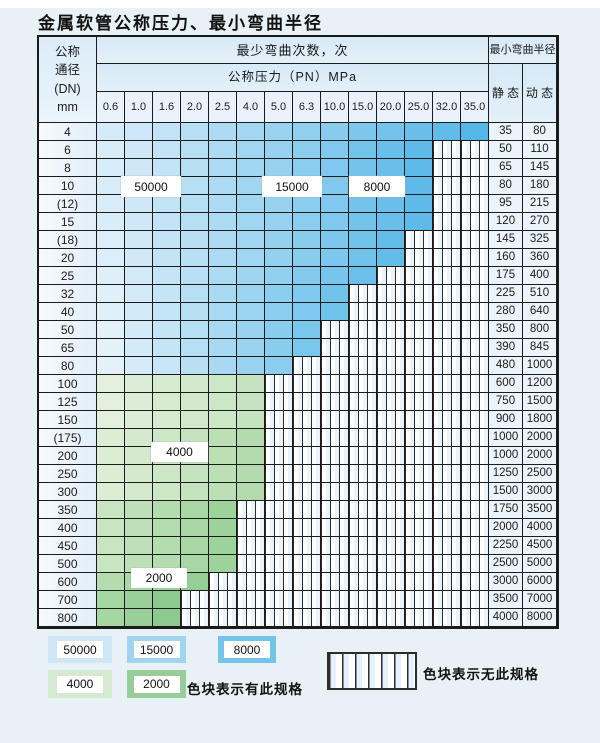  I want to click on dynamic-radius-cell: 845, so click(540, 348).